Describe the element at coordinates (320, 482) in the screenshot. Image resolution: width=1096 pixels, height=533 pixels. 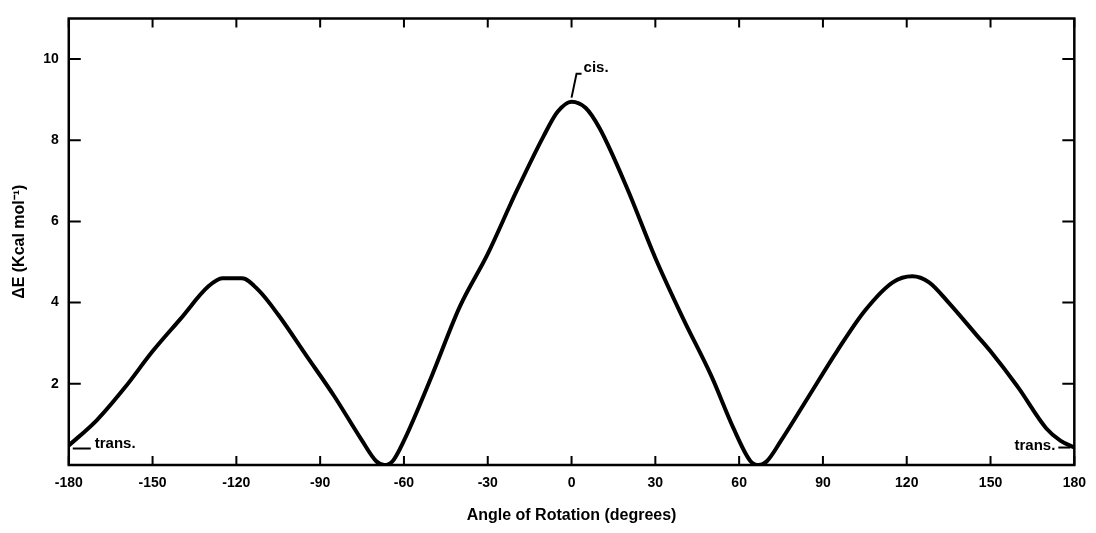
I see `x-tick-label: -90` at that location.